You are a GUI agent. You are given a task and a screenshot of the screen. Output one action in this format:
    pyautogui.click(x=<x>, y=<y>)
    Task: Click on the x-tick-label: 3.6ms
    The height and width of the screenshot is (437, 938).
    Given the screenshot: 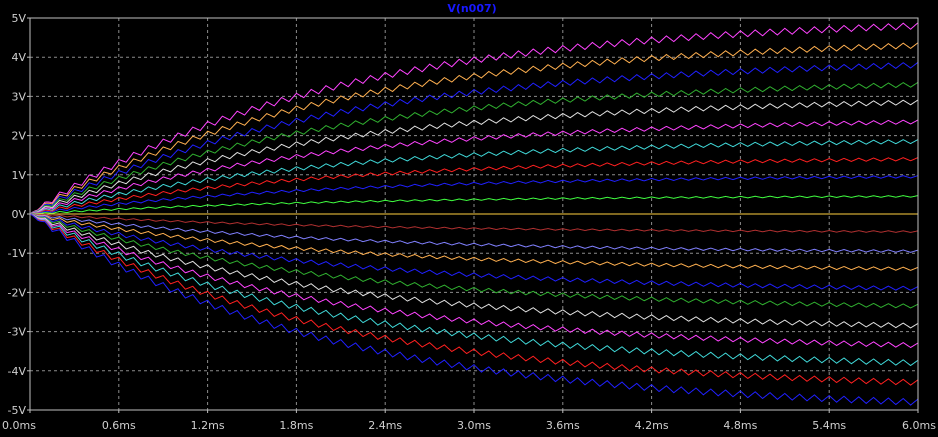 What is the action you would take?
    pyautogui.click(x=563, y=425)
    